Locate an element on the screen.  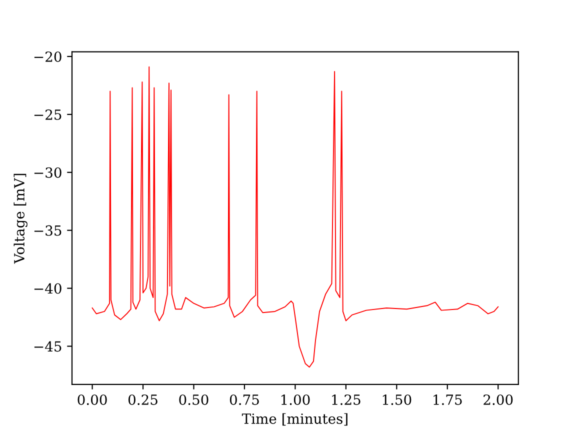
y-tick-label: −25 is located at coordinates (48, 114).